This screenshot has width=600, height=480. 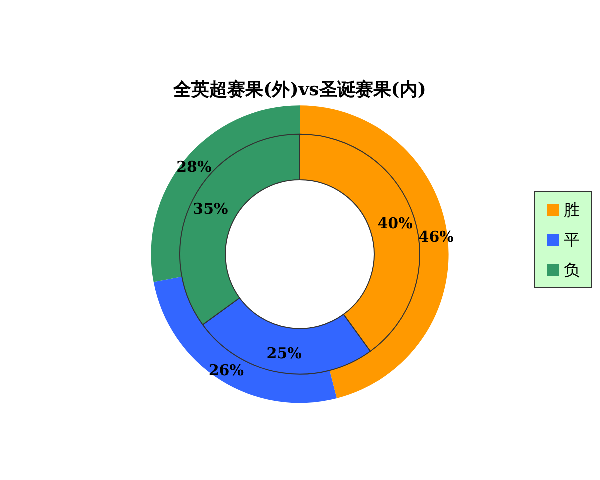 I want to click on data-label: 25%, so click(x=284, y=353).